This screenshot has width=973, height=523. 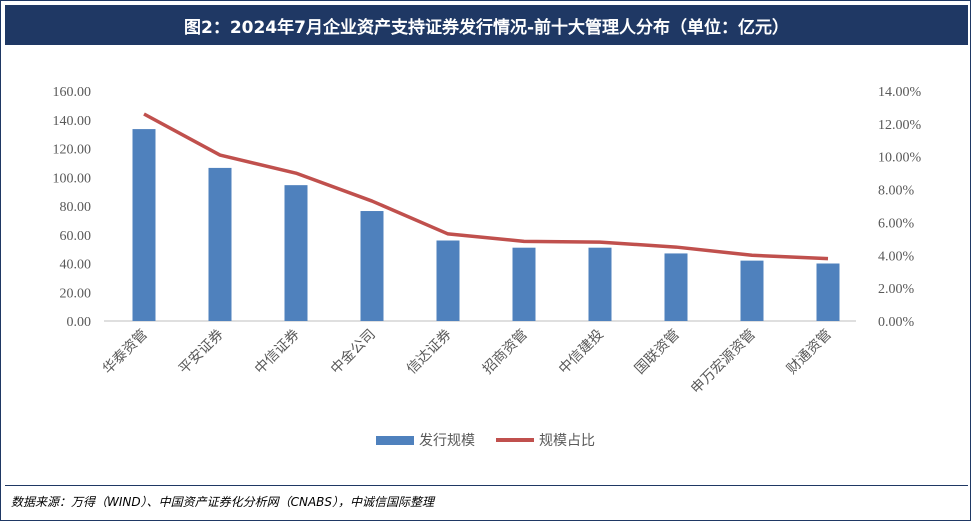 What do you see at coordinates (201, 352) in the screenshot?
I see `category-label: 平安证券` at bounding box center [201, 352].